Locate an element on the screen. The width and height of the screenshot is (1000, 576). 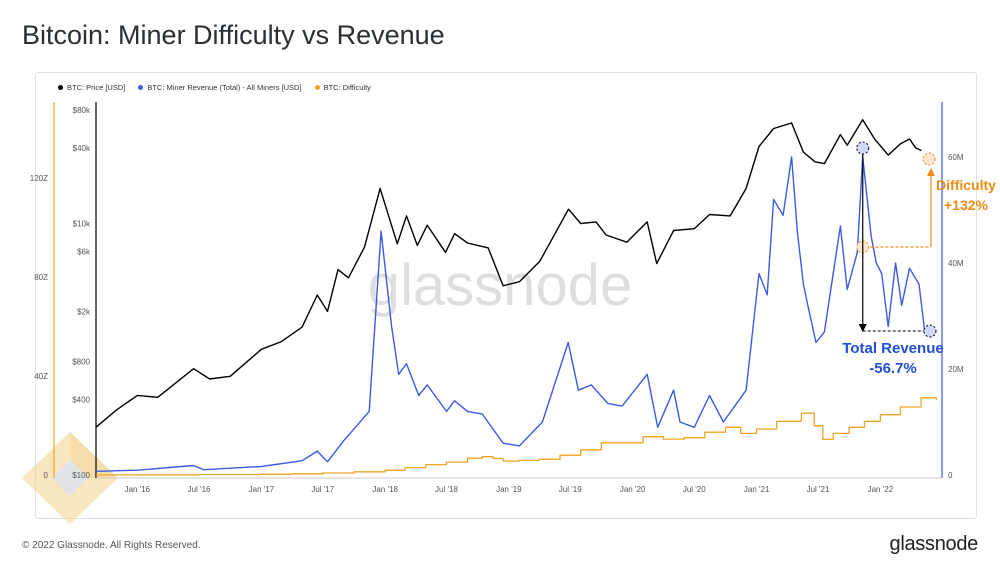
annotation-revenue-label: Total Revenue is located at coordinates (892, 348).